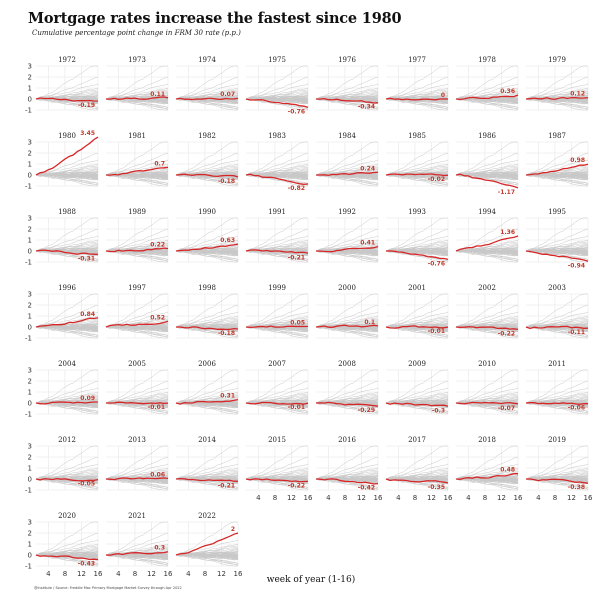 This screenshot has width=600, height=600. I want to click on end-value-label: 0.1, so click(369, 322).